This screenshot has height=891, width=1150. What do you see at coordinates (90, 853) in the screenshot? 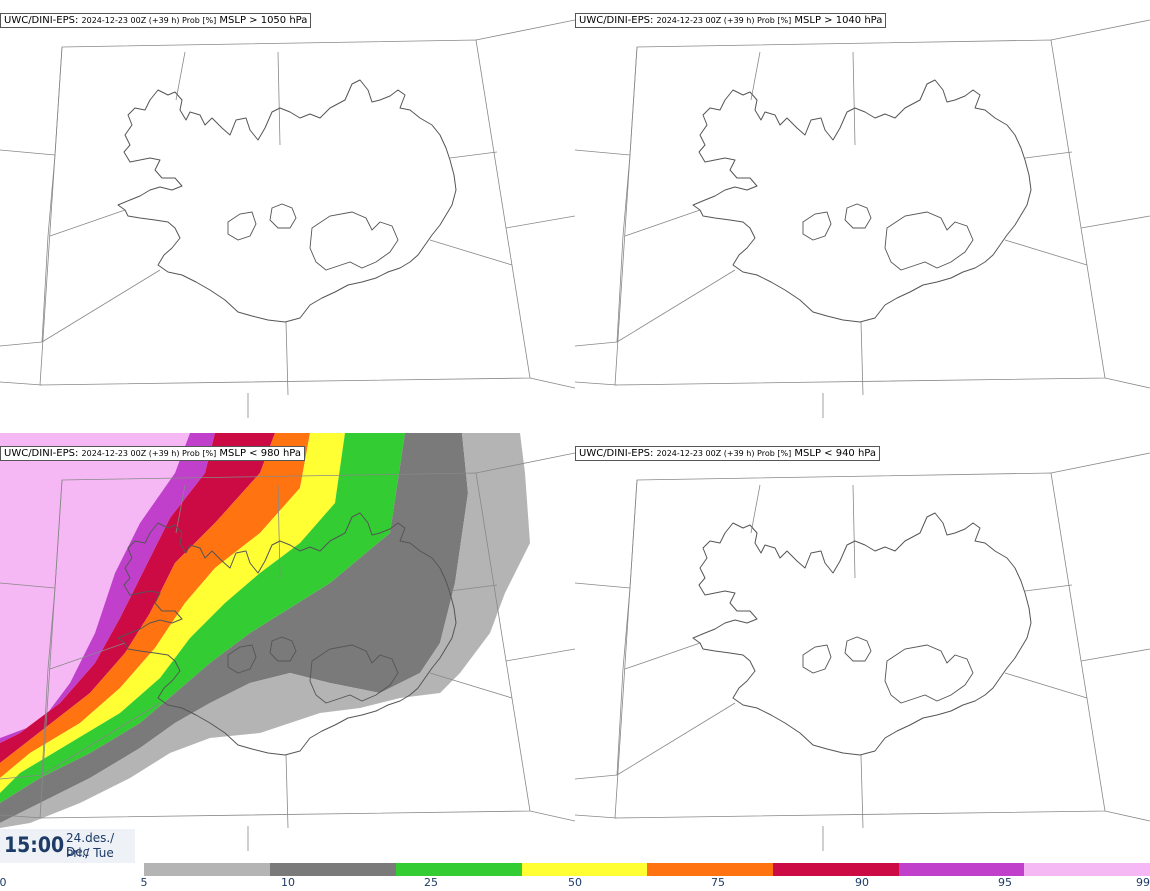
I see `valid-weekday: Þri./ Tue` at bounding box center [90, 853].